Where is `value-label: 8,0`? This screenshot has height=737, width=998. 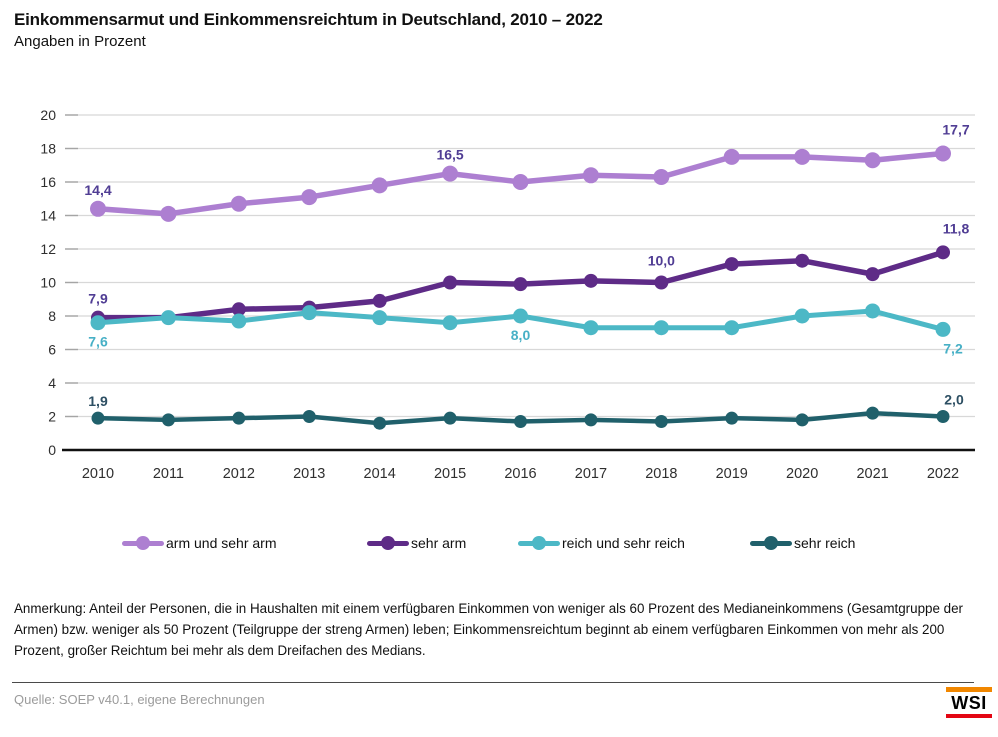 value-label: 8,0 is located at coordinates (521, 335).